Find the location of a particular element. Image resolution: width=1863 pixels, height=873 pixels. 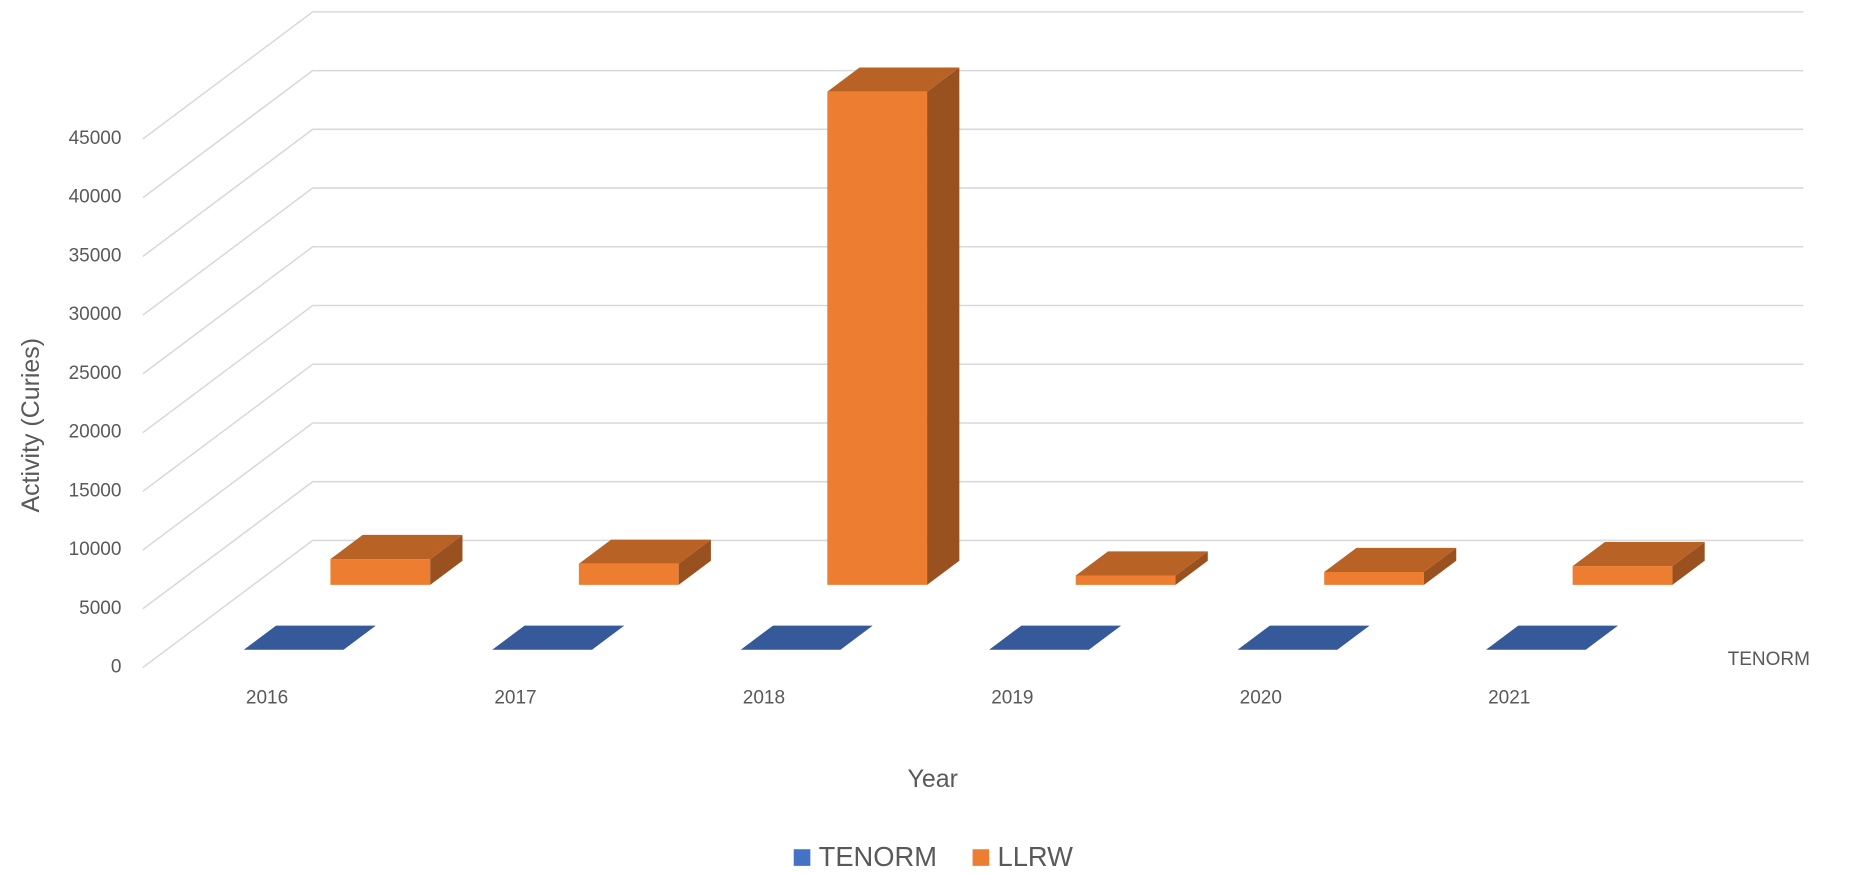

x-tick-label: 2020 is located at coordinates (1261, 697).